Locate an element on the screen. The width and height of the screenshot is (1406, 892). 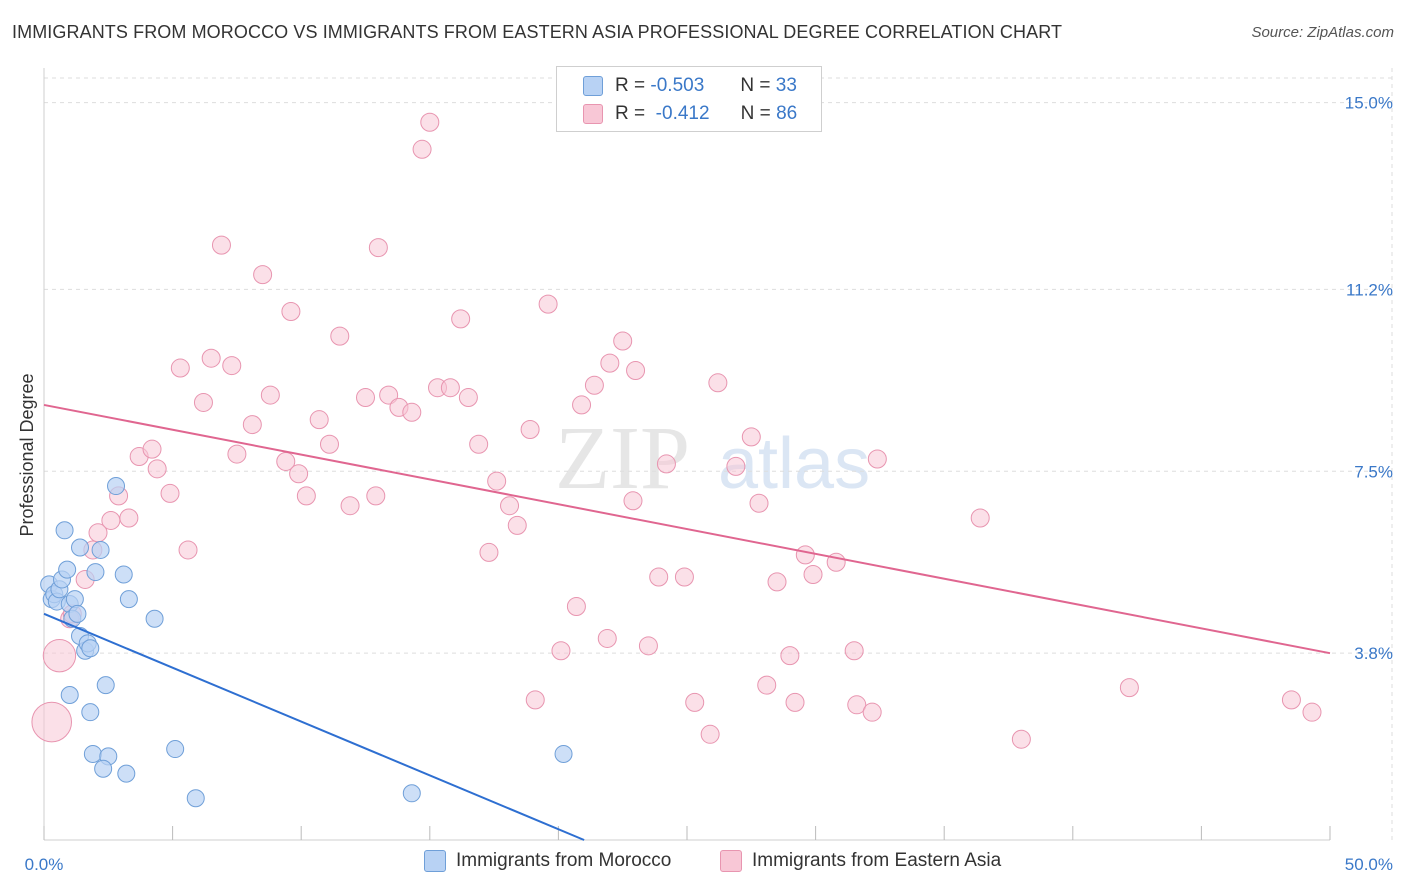
series-morocco-points is located at coordinates (306, 642).